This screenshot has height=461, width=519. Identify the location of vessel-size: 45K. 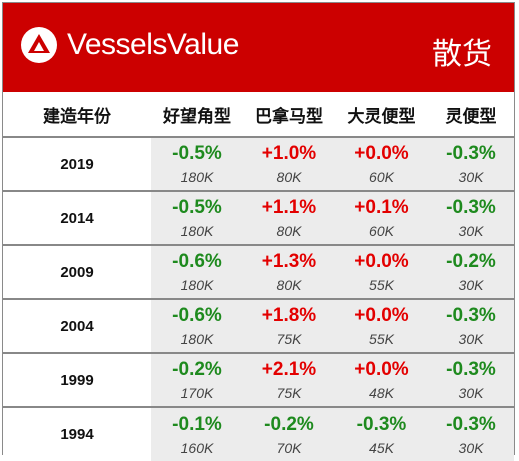
(381, 447).